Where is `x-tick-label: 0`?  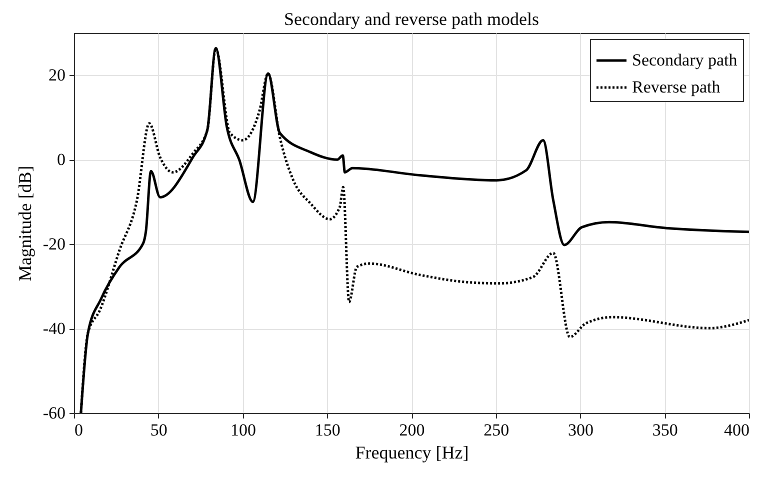
x-tick-label: 0 is located at coordinates (78, 430).